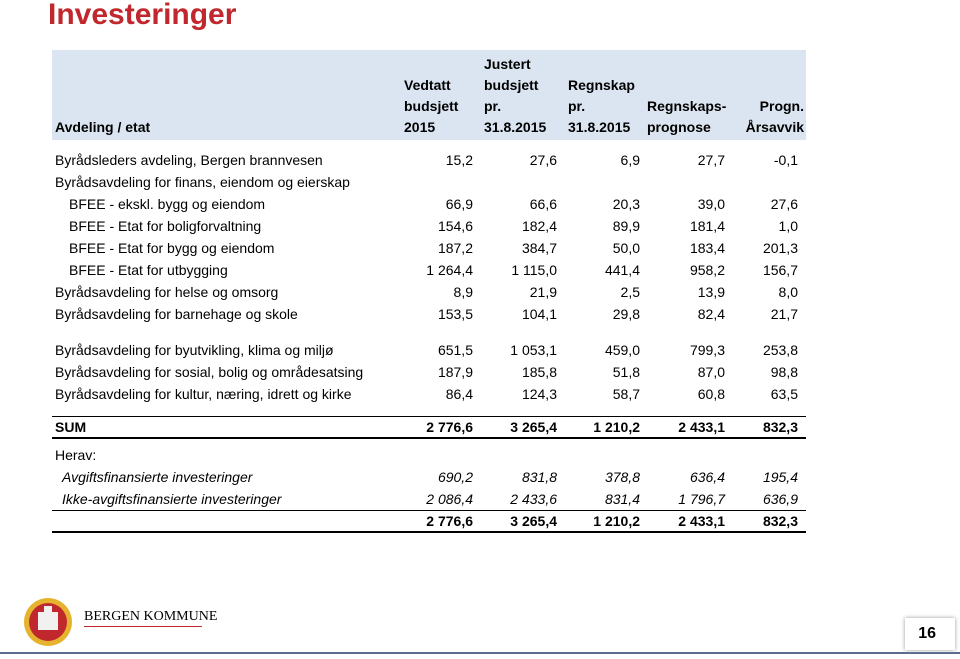  I want to click on cell: 98,8, so click(784, 372).